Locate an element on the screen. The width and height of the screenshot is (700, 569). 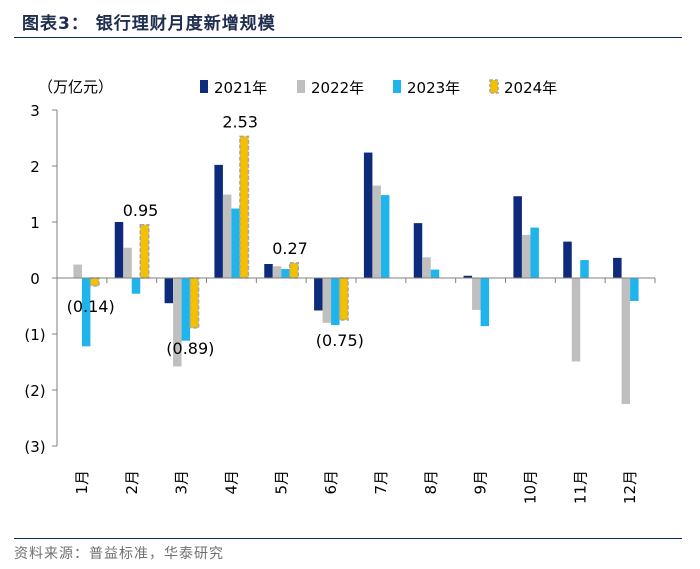
y-tick-label: 3 is located at coordinates (35, 111).